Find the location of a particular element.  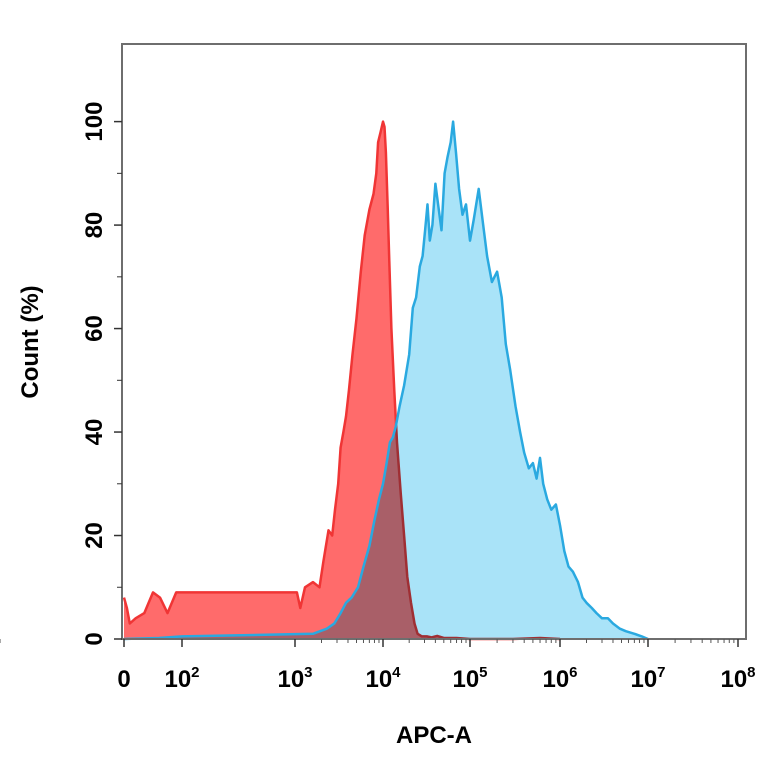

x-tick-label: 10² is located at coordinates (181, 678).